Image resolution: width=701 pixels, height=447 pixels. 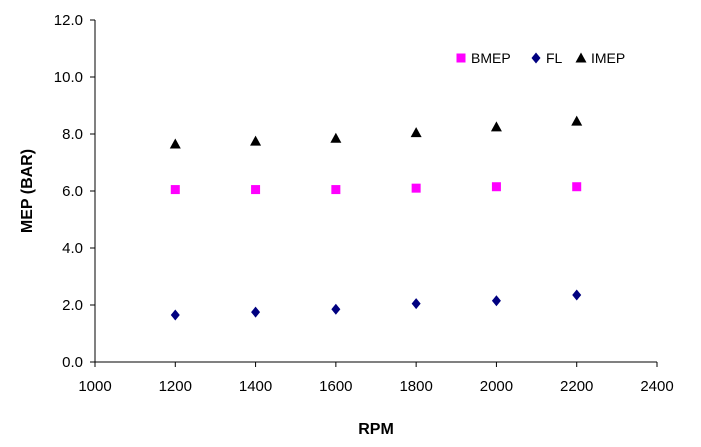 What do you see at coordinates (376, 429) in the screenshot?
I see `x-axis-title: RPM` at bounding box center [376, 429].